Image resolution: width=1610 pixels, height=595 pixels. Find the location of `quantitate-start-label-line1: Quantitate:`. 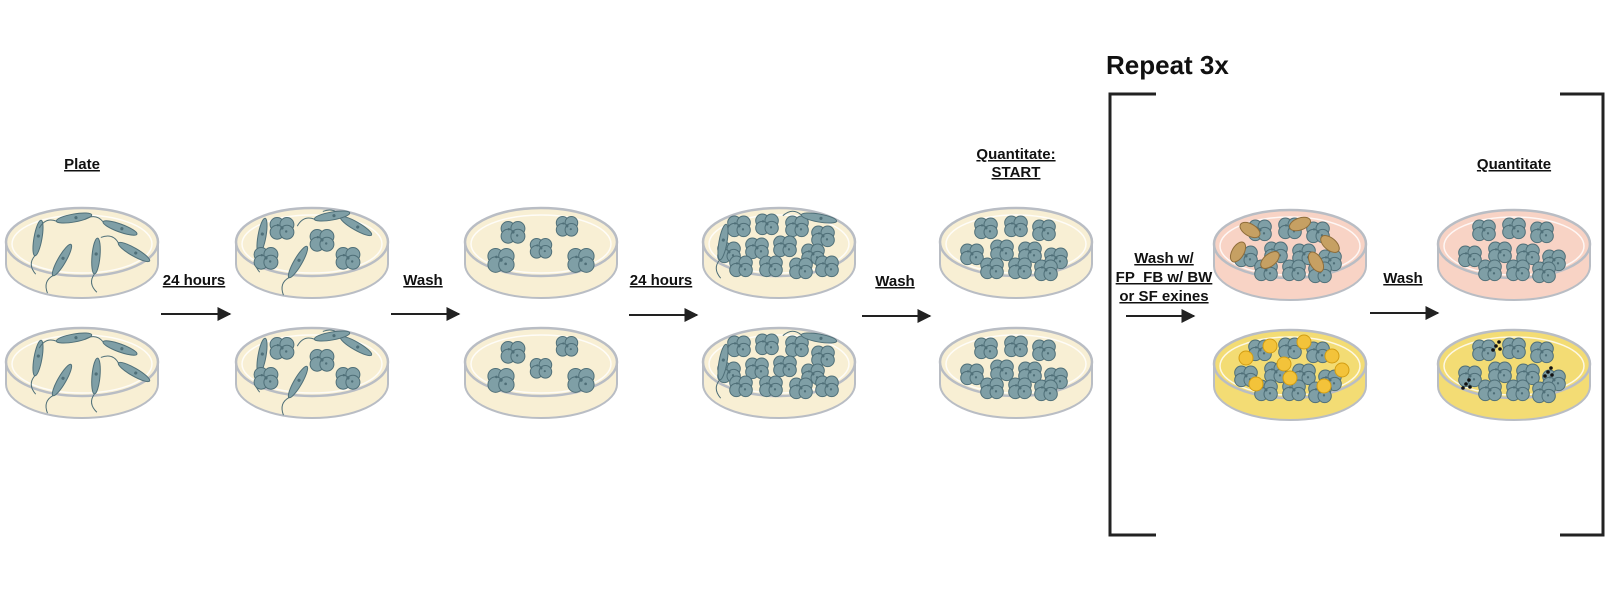

quantitate-start-label-line1: Quantitate: is located at coordinates (1015, 154).